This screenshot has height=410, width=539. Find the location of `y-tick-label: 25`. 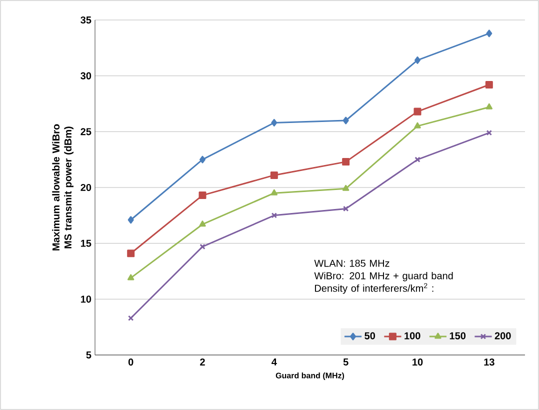

y-tick-label: 25 is located at coordinates (86, 132).